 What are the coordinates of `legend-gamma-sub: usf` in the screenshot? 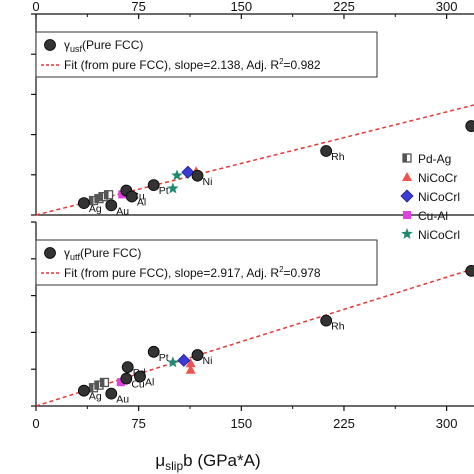 It's located at (76, 49).